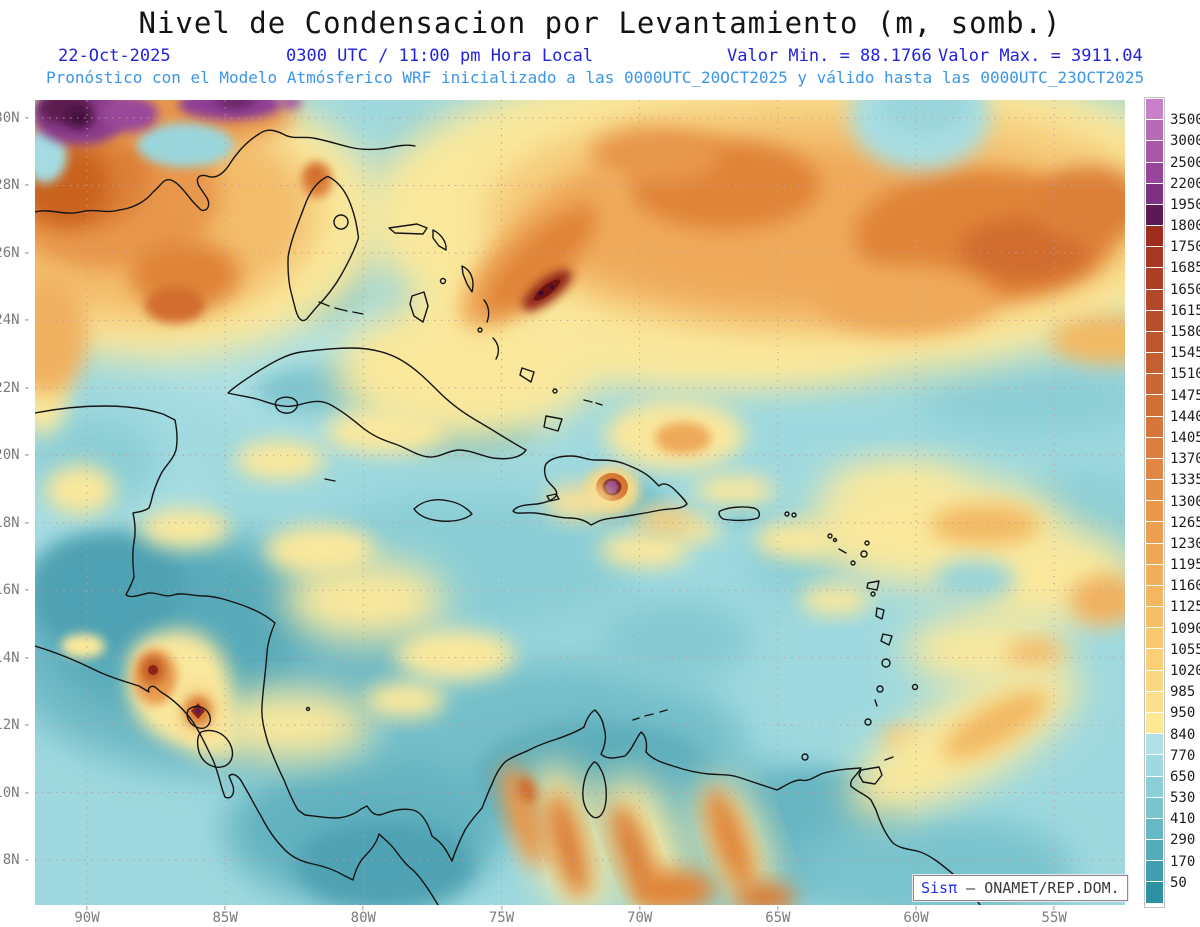  Describe the element at coordinates (1185, 670) in the screenshot. I see `colorbar-label-1020: 1020` at that location.